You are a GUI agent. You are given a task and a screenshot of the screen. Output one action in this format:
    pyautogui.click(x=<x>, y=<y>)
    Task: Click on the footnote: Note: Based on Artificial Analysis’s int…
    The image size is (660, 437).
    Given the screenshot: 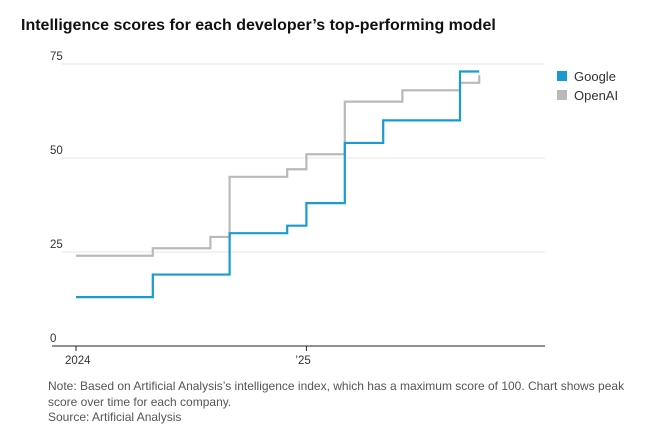 What is the action you would take?
    pyautogui.click(x=336, y=394)
    